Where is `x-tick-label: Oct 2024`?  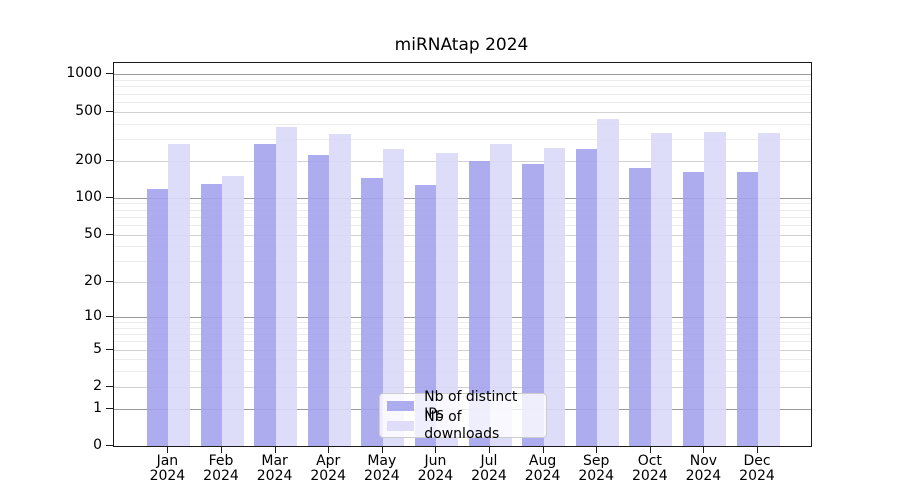 x-tick-label: Oct 2024 is located at coordinates (649, 468).